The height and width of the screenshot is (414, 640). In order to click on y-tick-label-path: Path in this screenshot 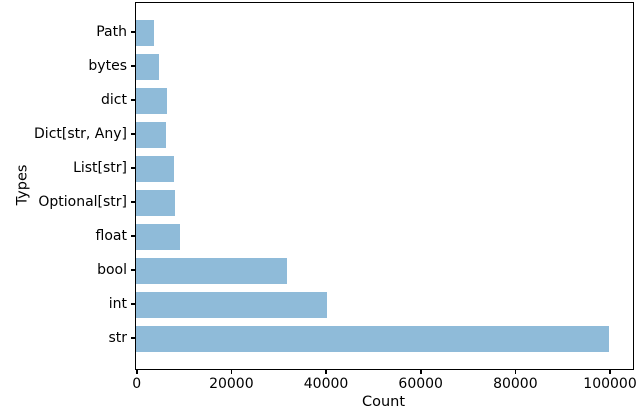, I will do `click(111, 32)`.